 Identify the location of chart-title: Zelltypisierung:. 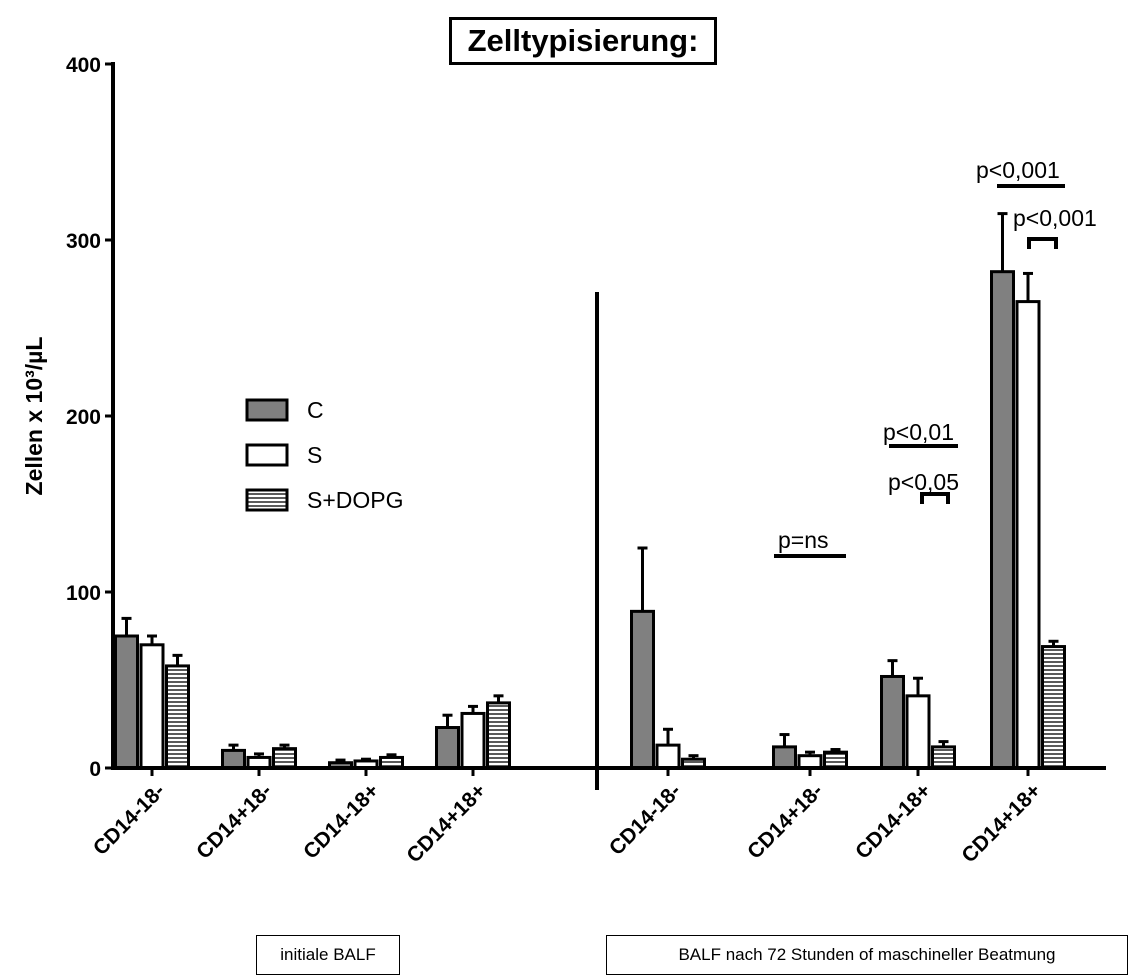
(583, 41).